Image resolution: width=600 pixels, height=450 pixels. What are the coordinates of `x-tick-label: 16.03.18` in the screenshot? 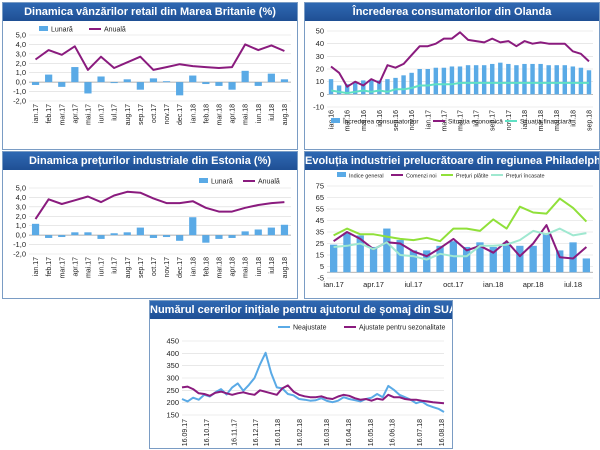 It's located at (327, 432).